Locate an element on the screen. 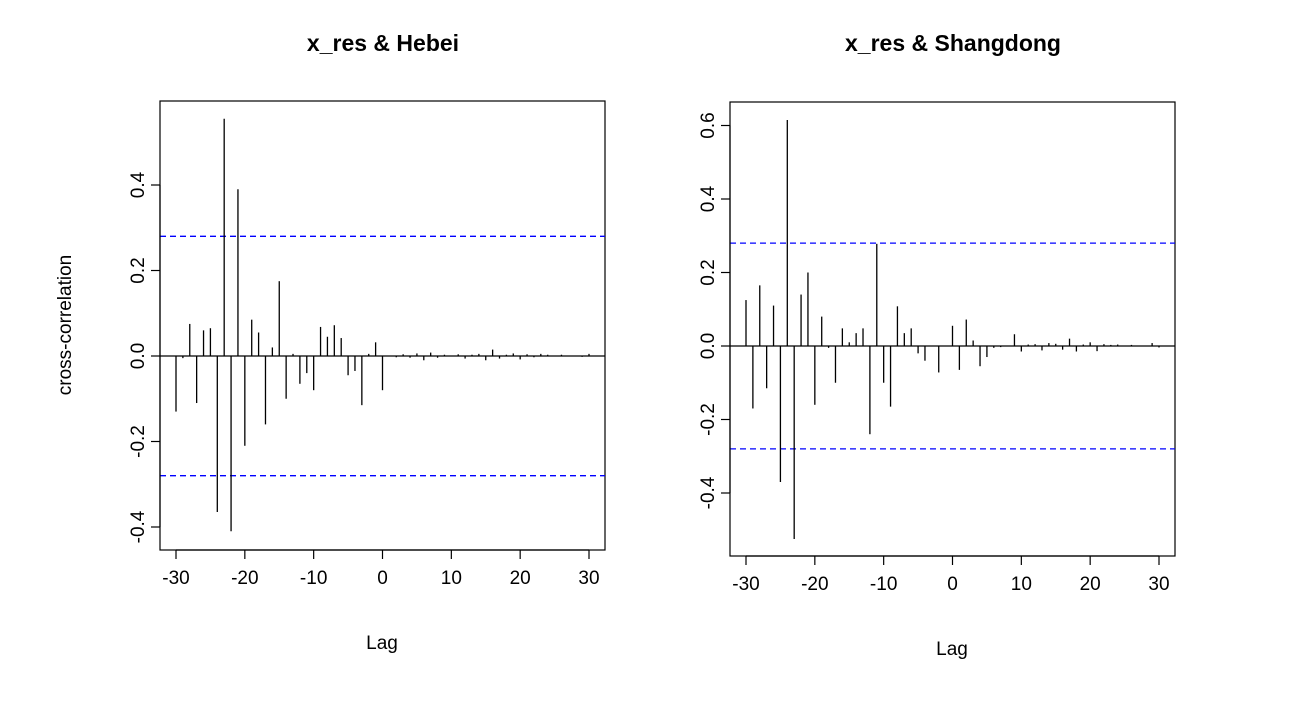  y-tick-label: 0.6 is located at coordinates (708, 125).